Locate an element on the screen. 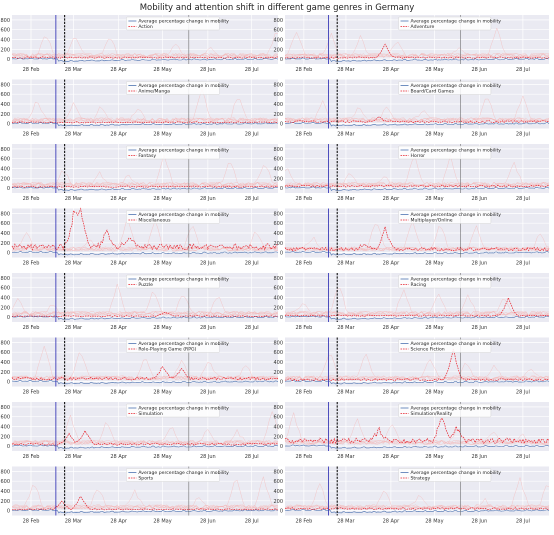 The height and width of the screenshot is (535, 554). legend-genre-label: Simulation is located at coordinates (150, 414).